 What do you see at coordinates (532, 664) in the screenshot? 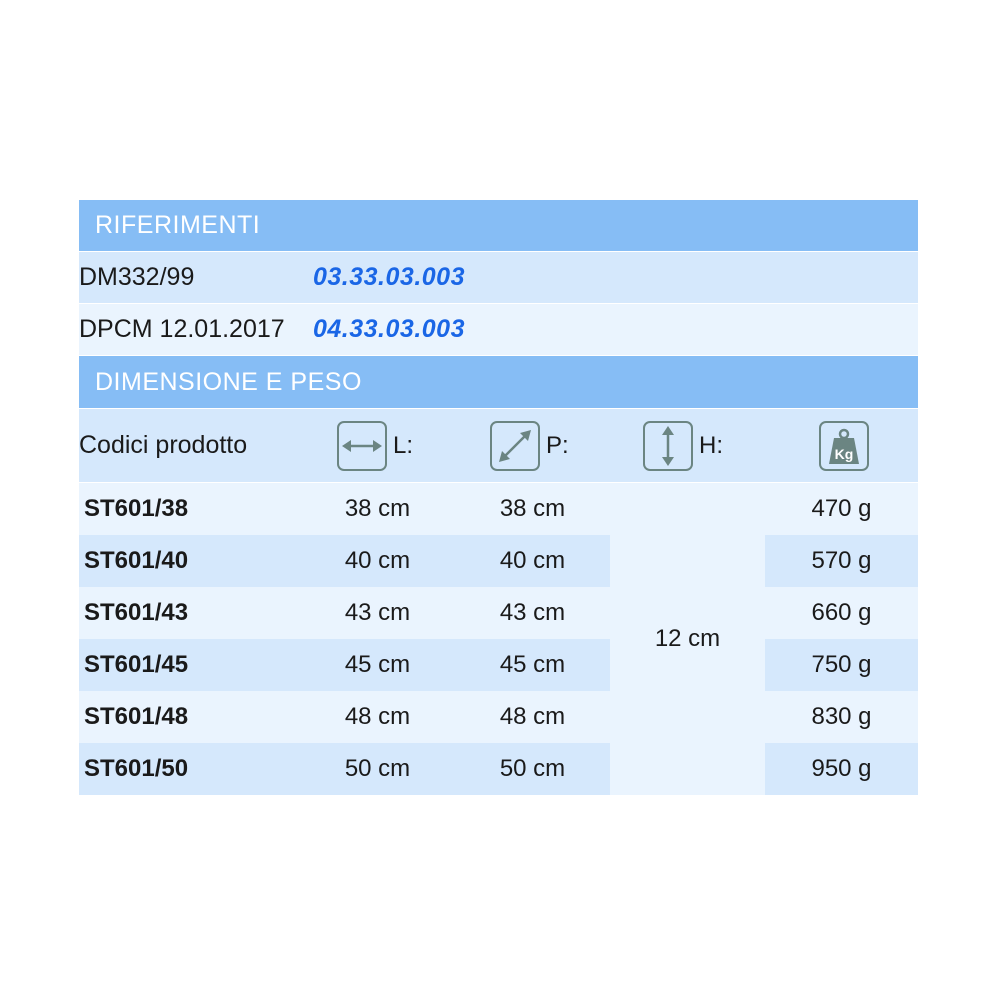
I see `depth-value: 45 cm` at bounding box center [532, 664].